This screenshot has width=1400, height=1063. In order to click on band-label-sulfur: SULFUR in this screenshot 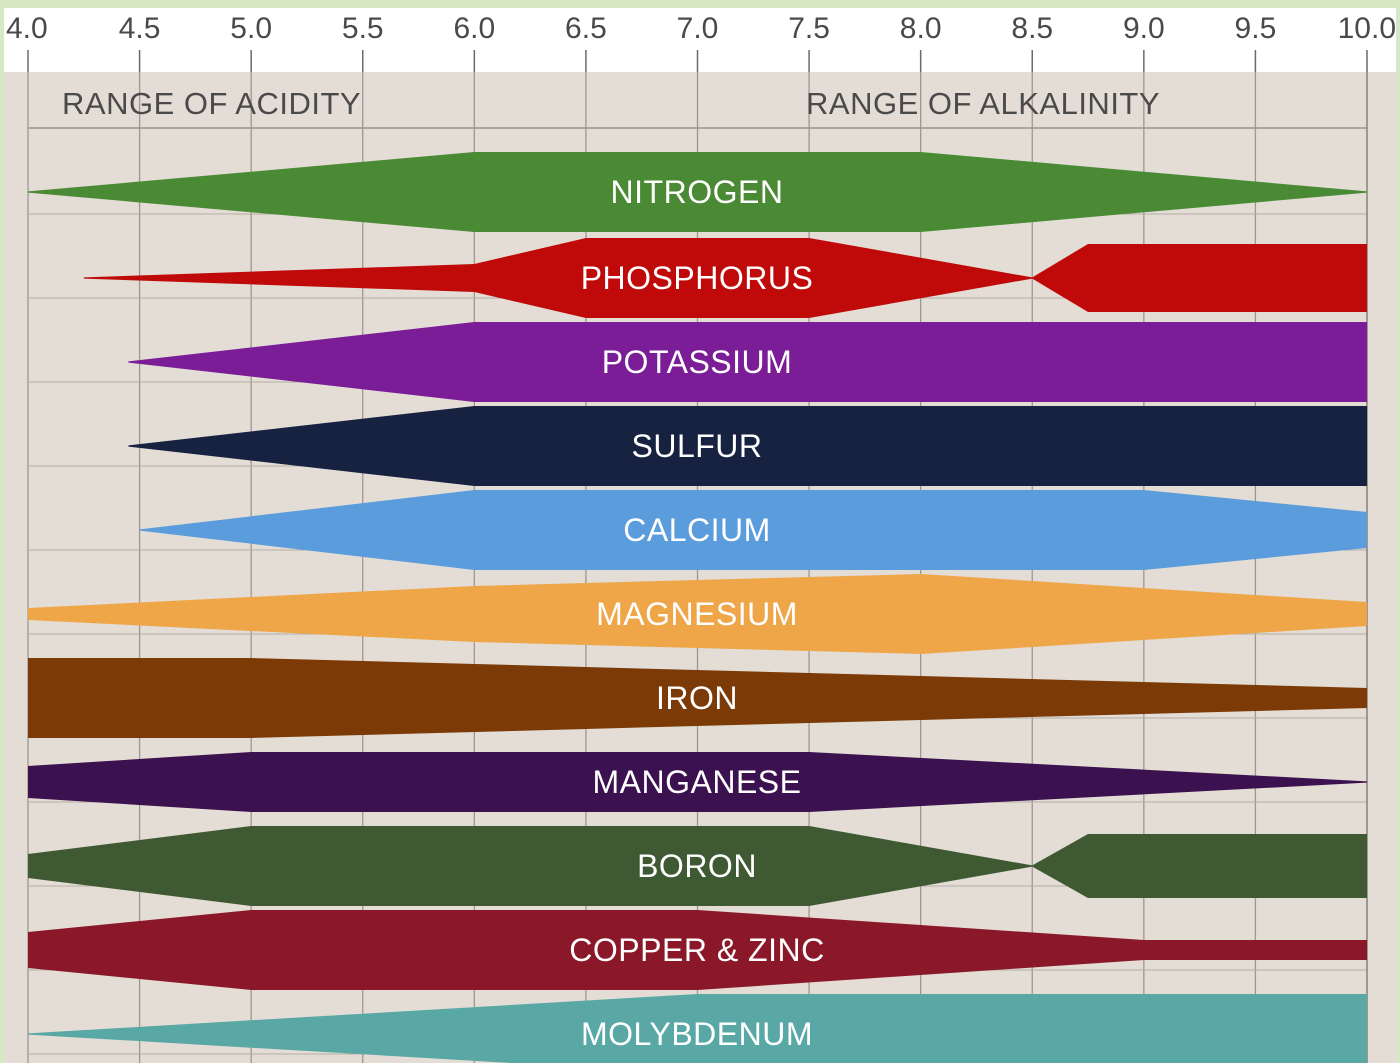, I will do `click(696, 446)`.